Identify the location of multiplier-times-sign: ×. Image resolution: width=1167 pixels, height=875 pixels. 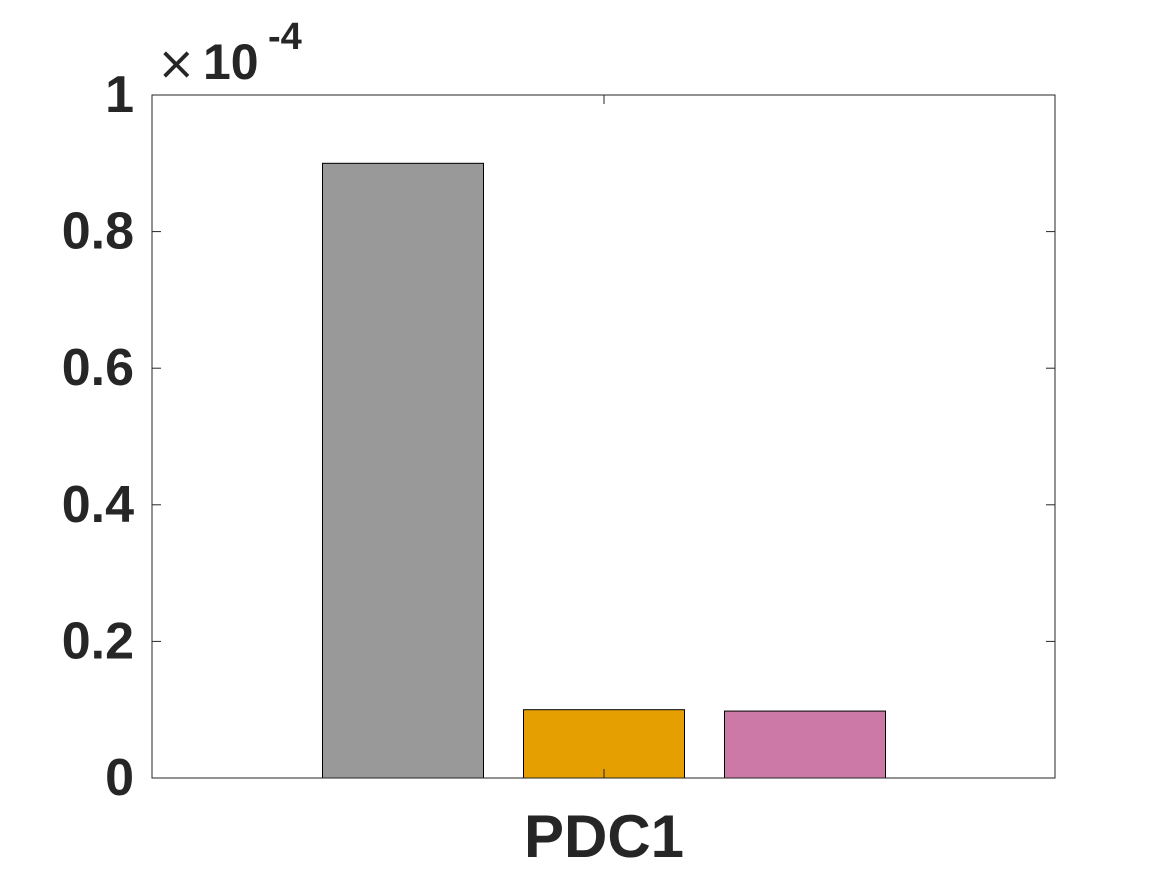
(176, 63).